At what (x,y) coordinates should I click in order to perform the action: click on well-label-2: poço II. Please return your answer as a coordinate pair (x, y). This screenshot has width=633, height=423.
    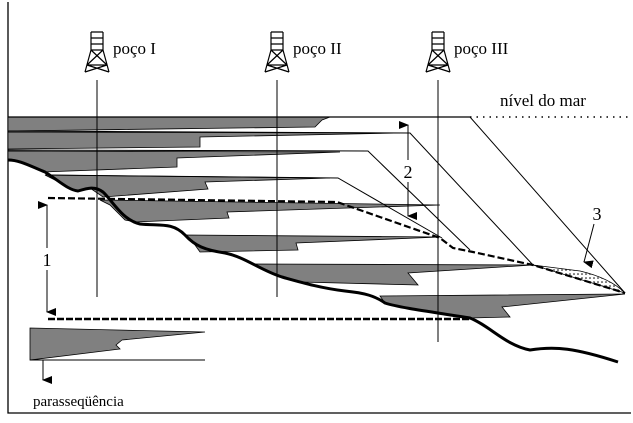
    Looking at the image, I should click on (317, 48).